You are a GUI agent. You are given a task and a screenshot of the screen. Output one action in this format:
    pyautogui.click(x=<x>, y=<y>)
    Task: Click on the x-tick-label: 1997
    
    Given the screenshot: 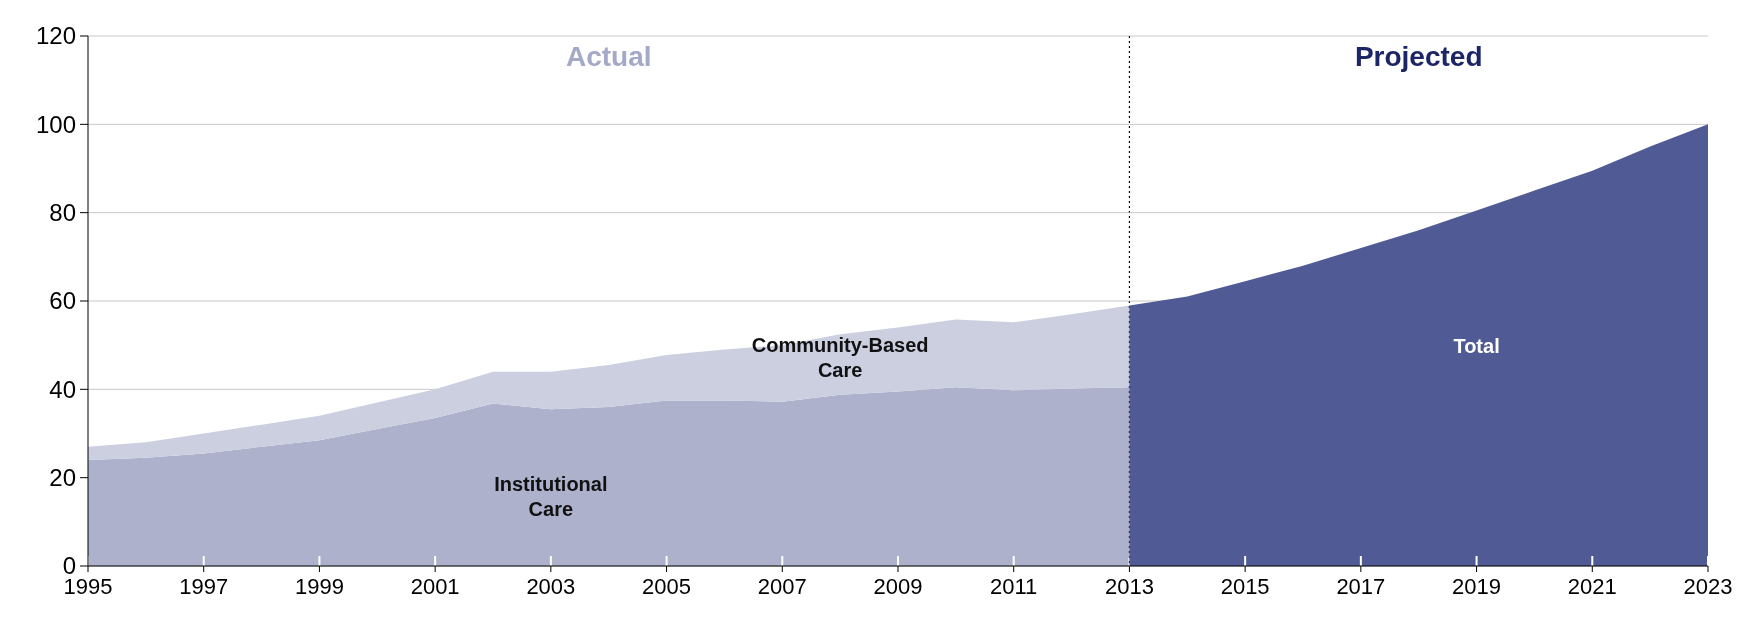 What is the action you would take?
    pyautogui.click(x=204, y=586)
    